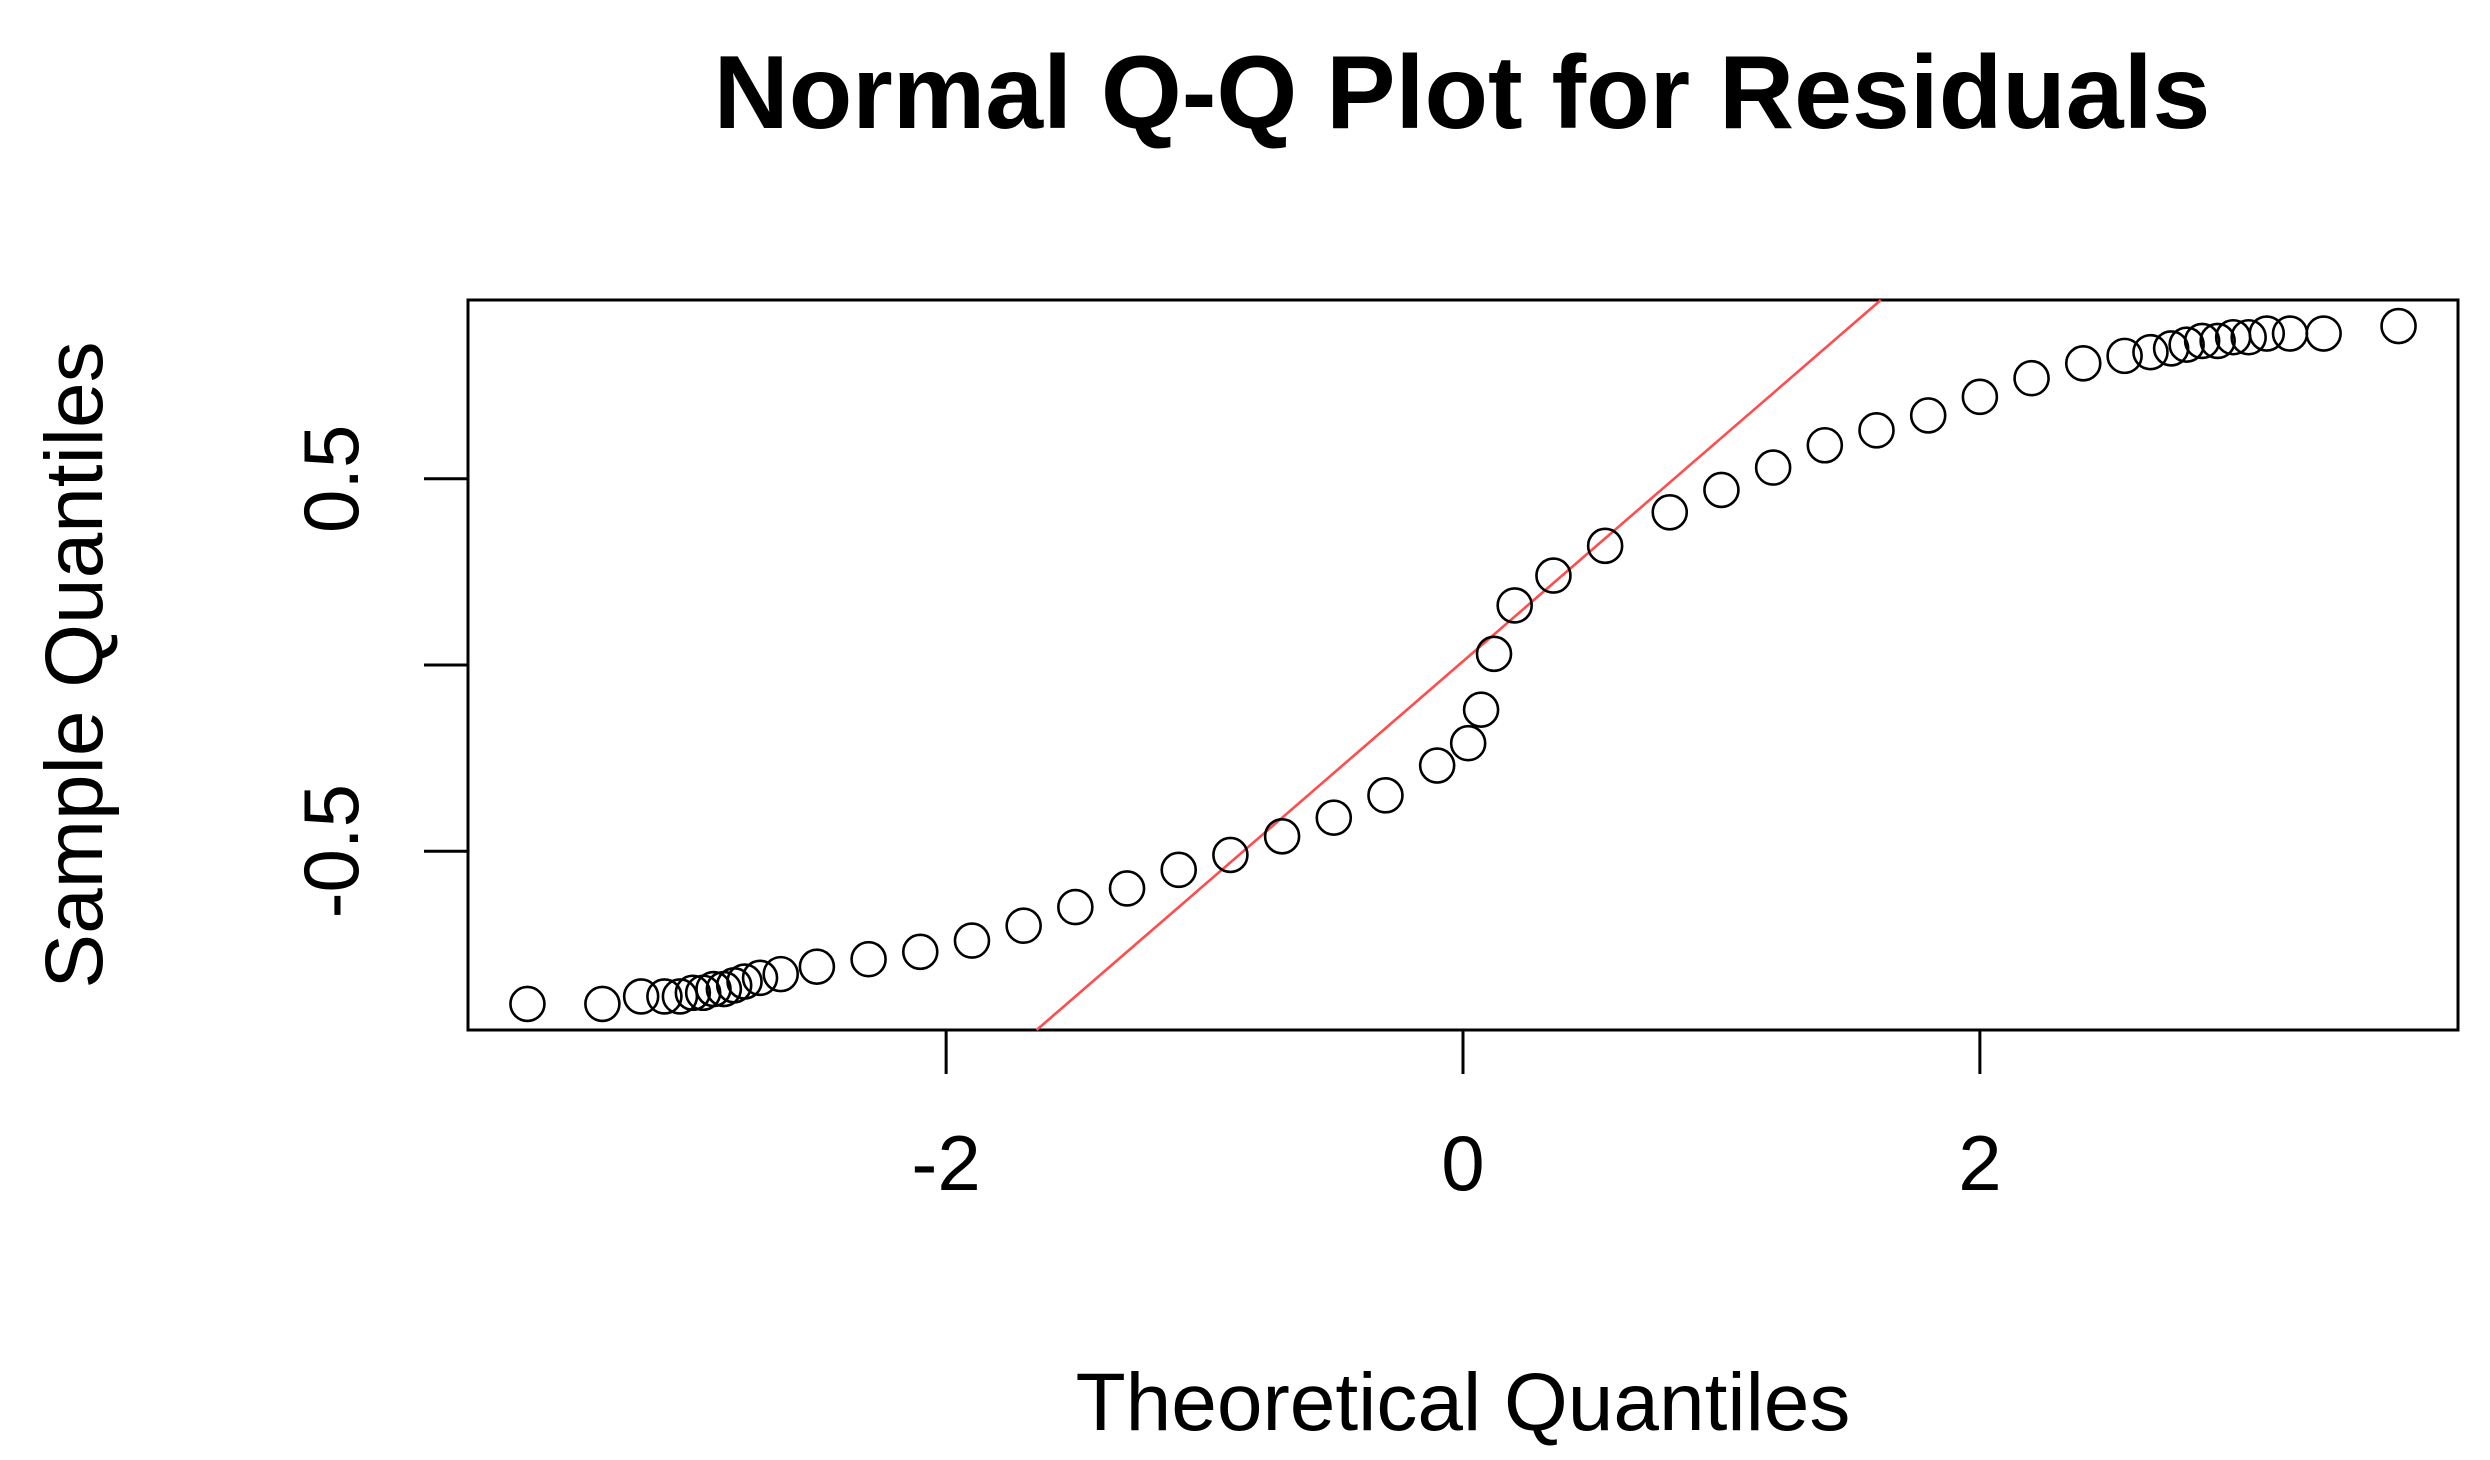 The height and width of the screenshot is (1460, 2490). What do you see at coordinates (1979, 1163) in the screenshot?
I see `x-tick-label: 2` at bounding box center [1979, 1163].